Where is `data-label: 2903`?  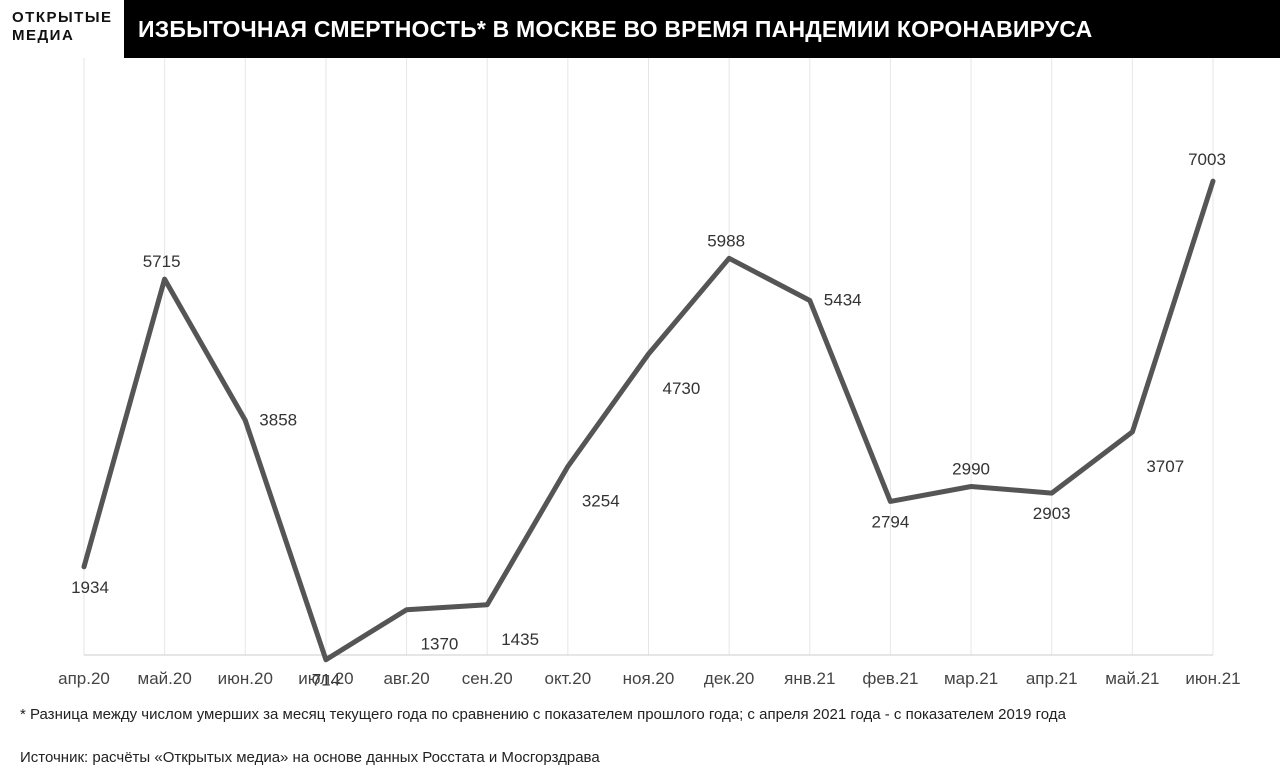 data-label: 2903 is located at coordinates (1052, 513).